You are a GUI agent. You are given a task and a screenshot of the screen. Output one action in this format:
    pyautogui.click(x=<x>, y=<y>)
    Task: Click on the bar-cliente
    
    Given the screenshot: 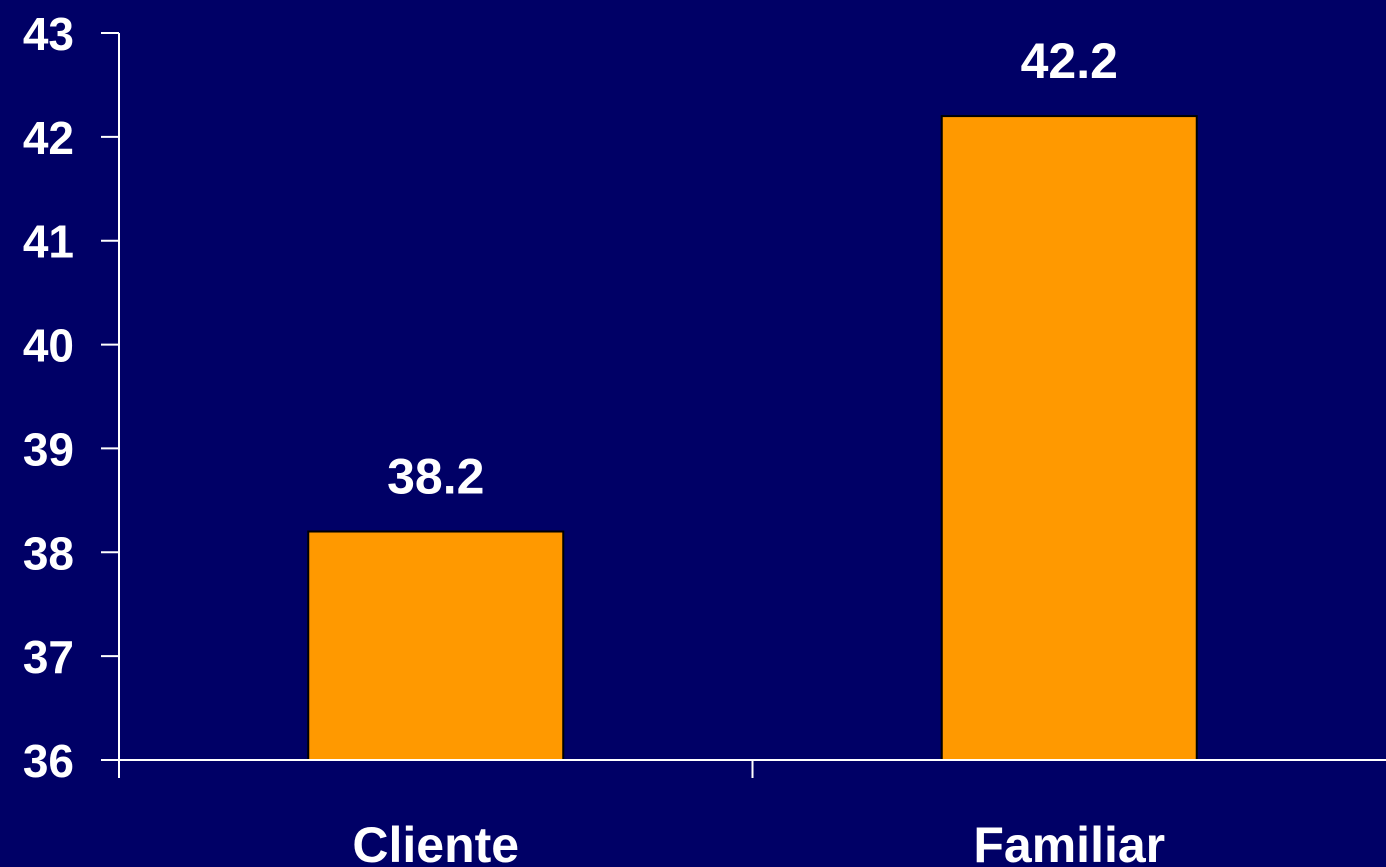 What is the action you would take?
    pyautogui.click(x=436, y=645)
    